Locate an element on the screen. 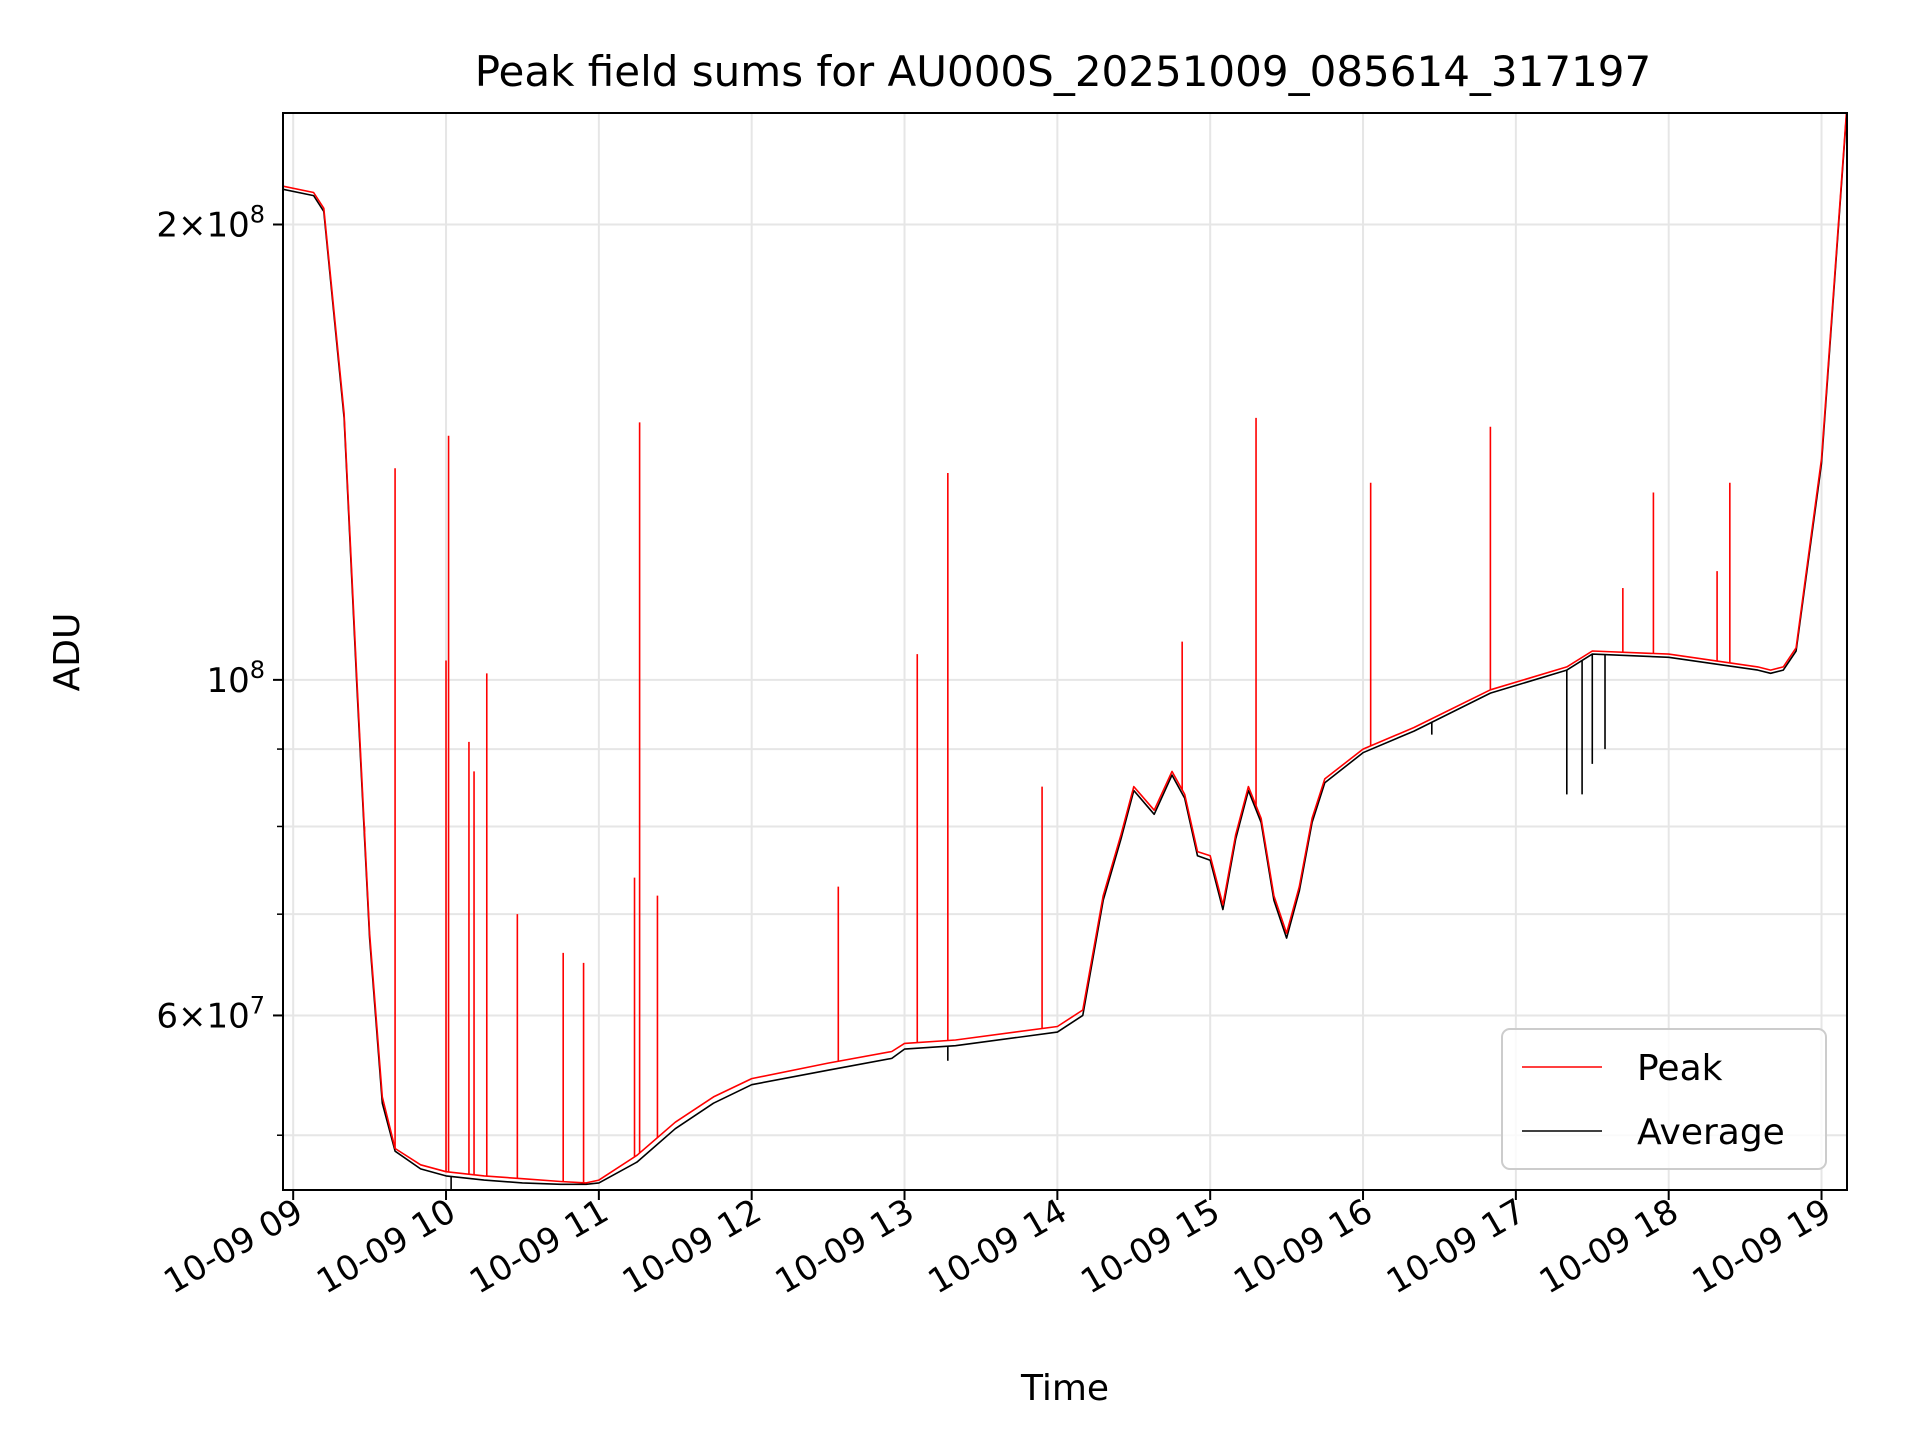 The width and height of the screenshot is (1920, 1440). legend-label-peak: Peak is located at coordinates (1680, 1068).